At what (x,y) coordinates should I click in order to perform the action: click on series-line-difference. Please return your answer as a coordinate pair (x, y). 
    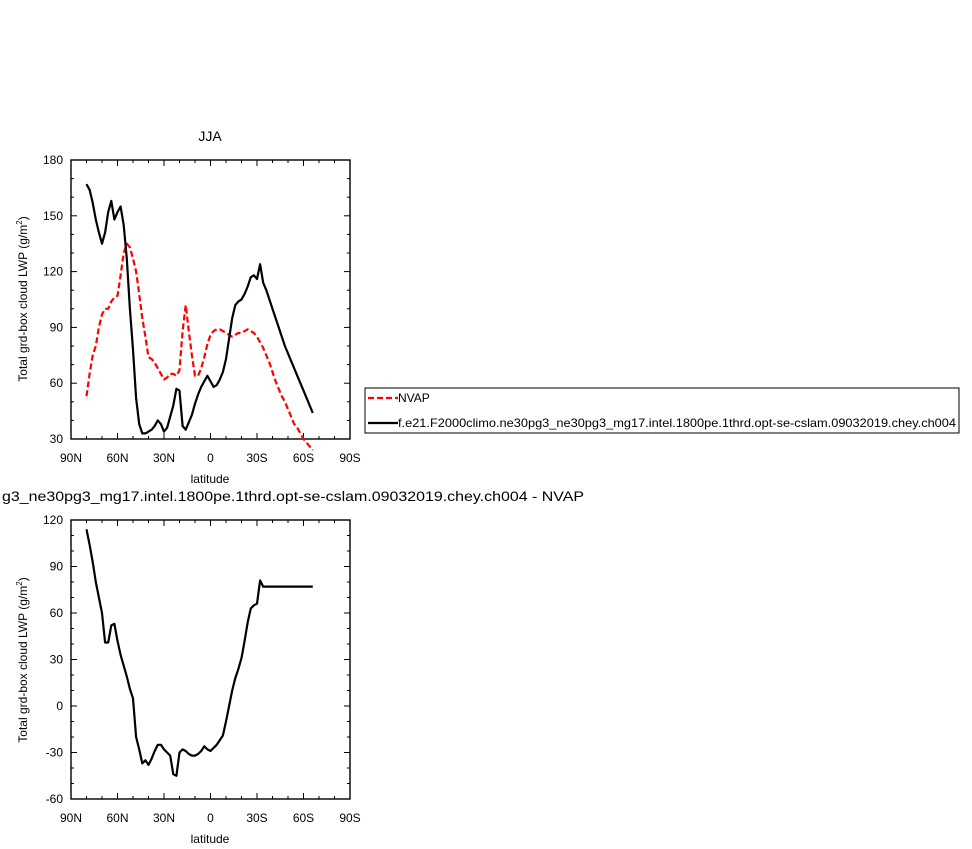
    Looking at the image, I should click on (199, 653).